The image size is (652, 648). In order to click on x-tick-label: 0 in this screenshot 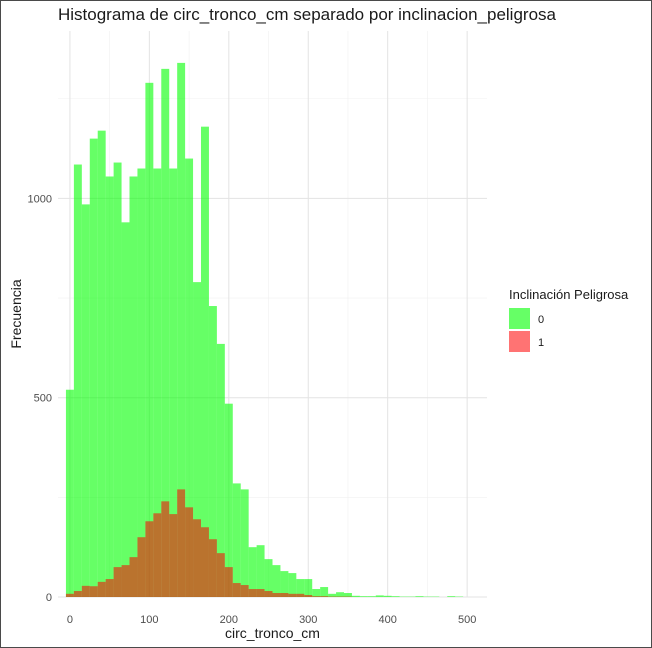, I will do `click(70, 620)`.